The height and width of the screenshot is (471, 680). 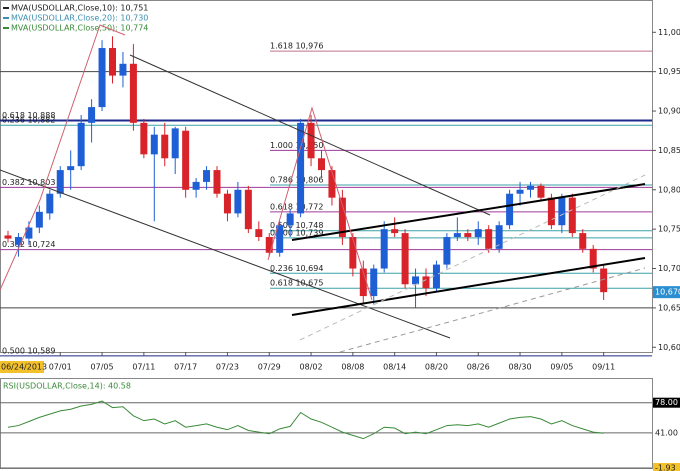 I want to click on rsi-tick-label: 78.00, so click(x=666, y=402).